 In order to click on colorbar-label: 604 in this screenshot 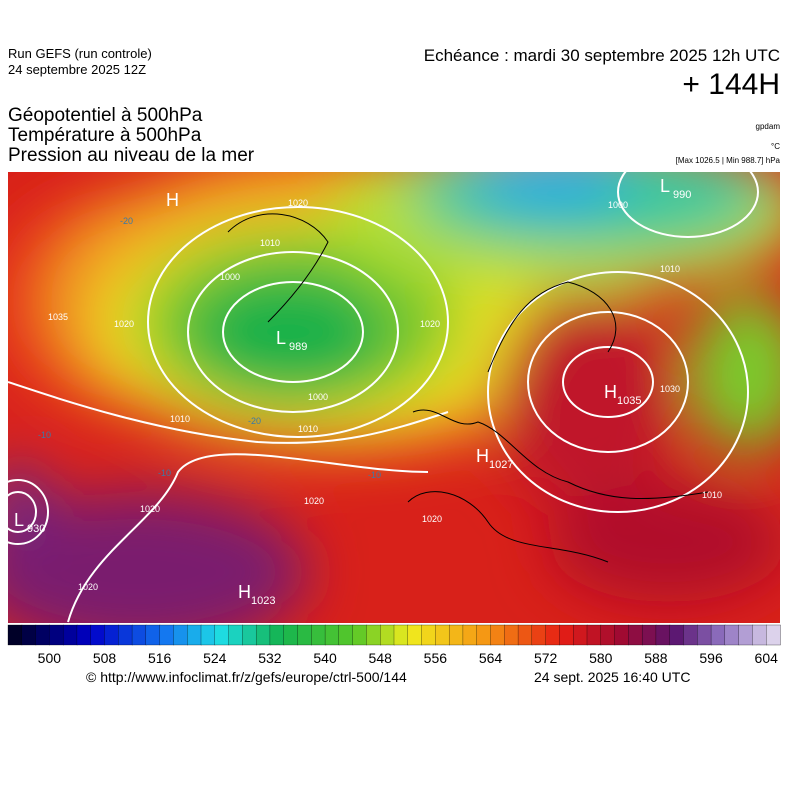, I will do `click(767, 658)`.